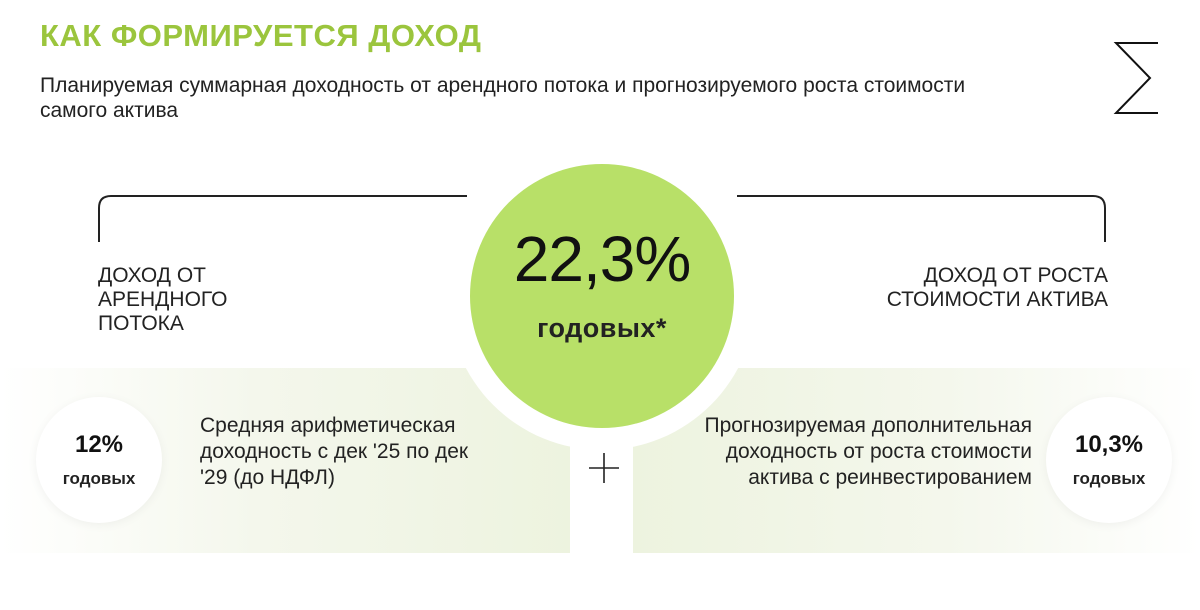 The image size is (1200, 610). I want to click on growth-income-label: ДОХОД ОТ РОСТА СТОИМОСТИ АКТИВА, so click(997, 287).